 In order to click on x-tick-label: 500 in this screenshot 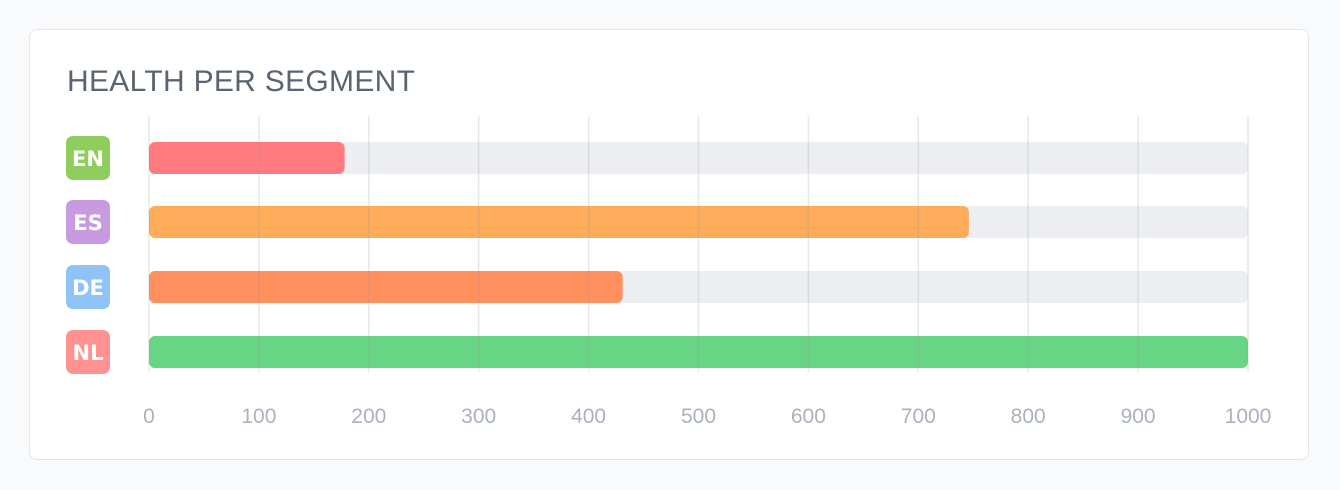, I will do `click(698, 416)`.